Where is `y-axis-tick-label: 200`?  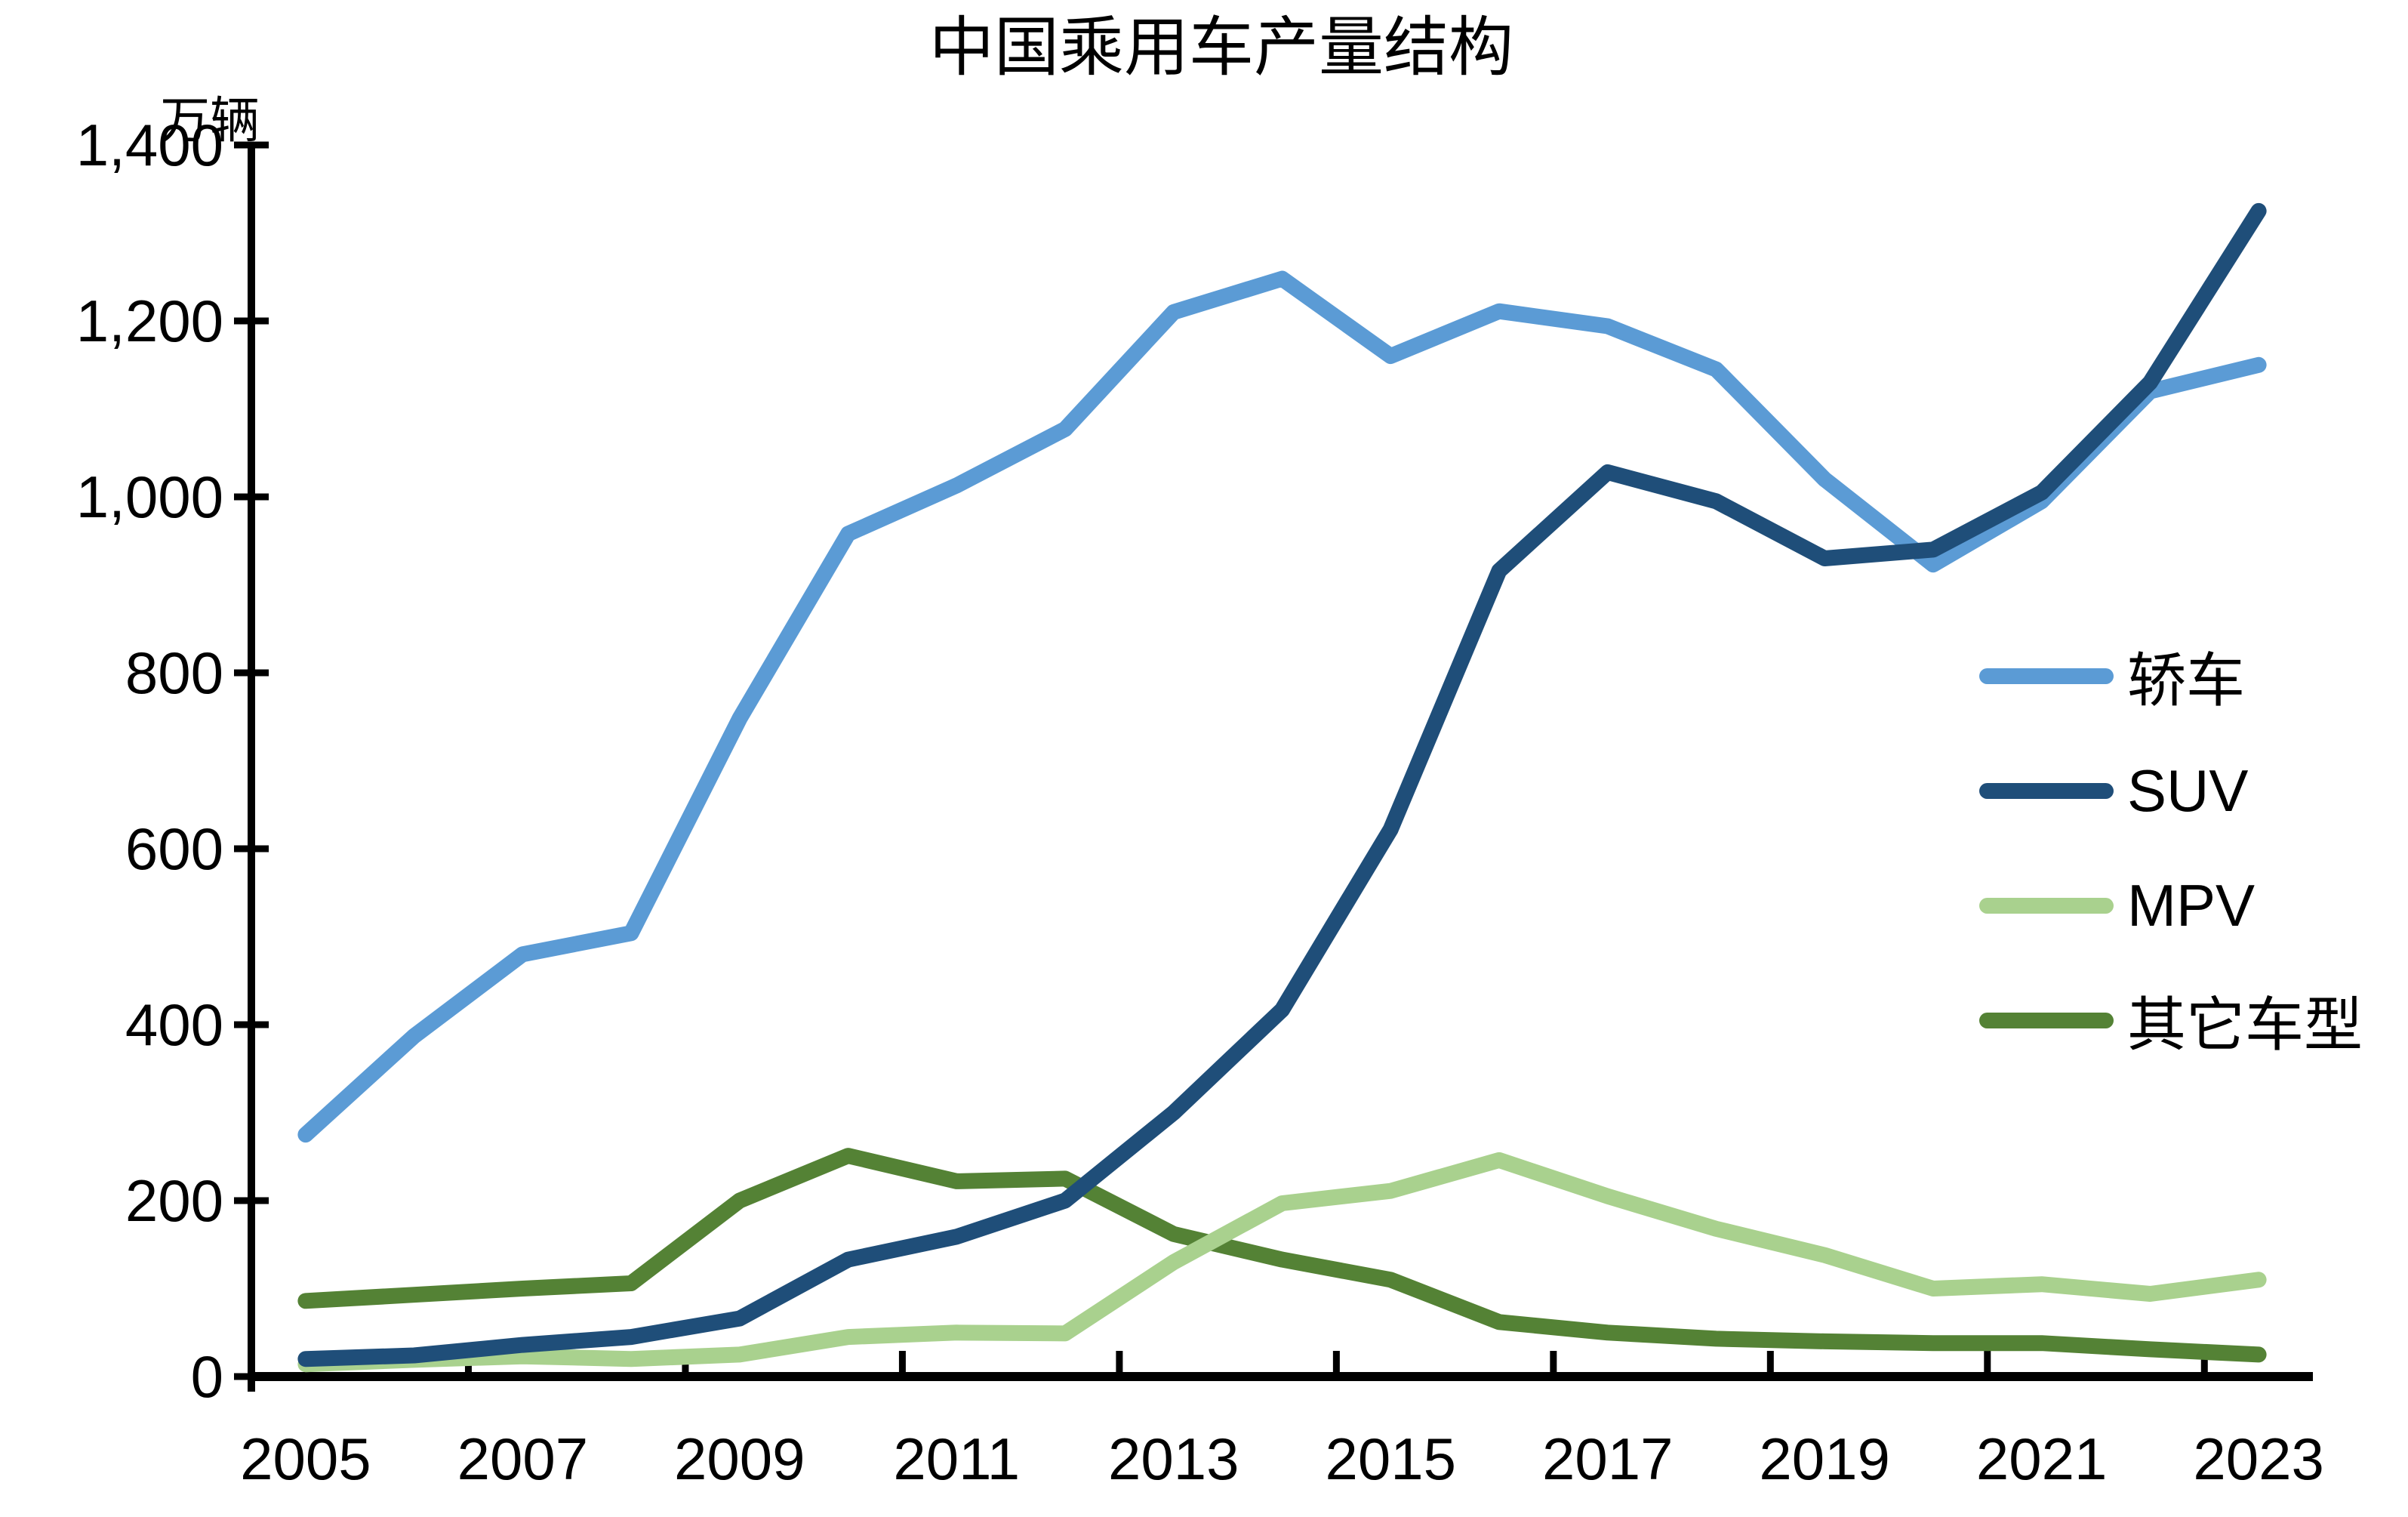
y-axis-tick-label: 200 is located at coordinates (174, 1200).